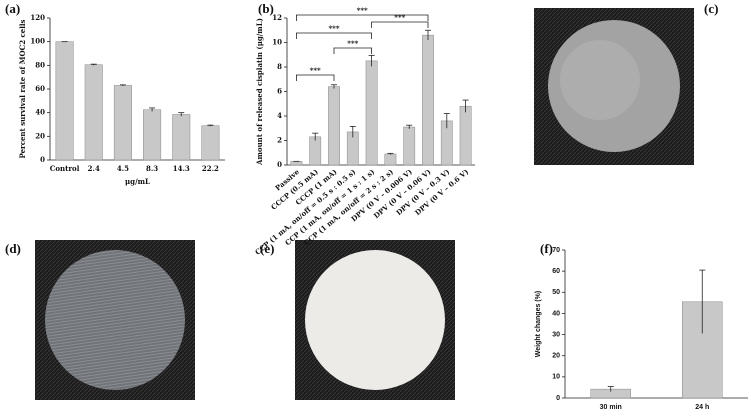 This screenshot has width=752, height=412. I want to click on x-tick-label: 2.4, so click(94, 168).